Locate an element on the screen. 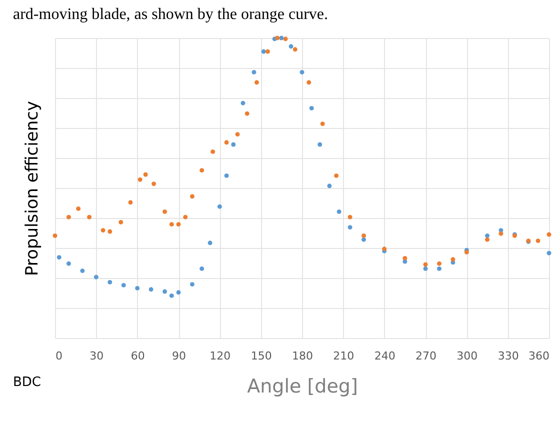 This screenshot has width=557, height=425. x-tick-label: 330 is located at coordinates (508, 356).